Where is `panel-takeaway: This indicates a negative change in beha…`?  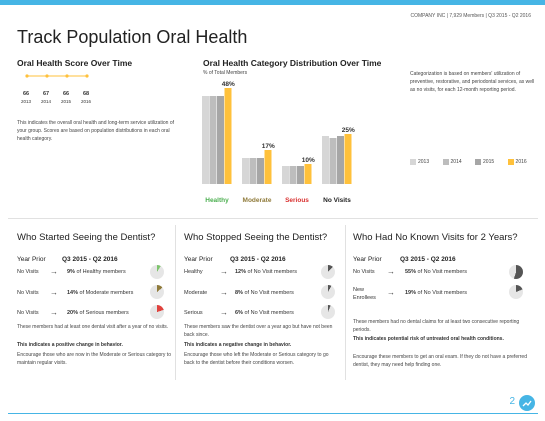
panel-takeaway: This indicates a negative change in beha… is located at coordinates (238, 345).